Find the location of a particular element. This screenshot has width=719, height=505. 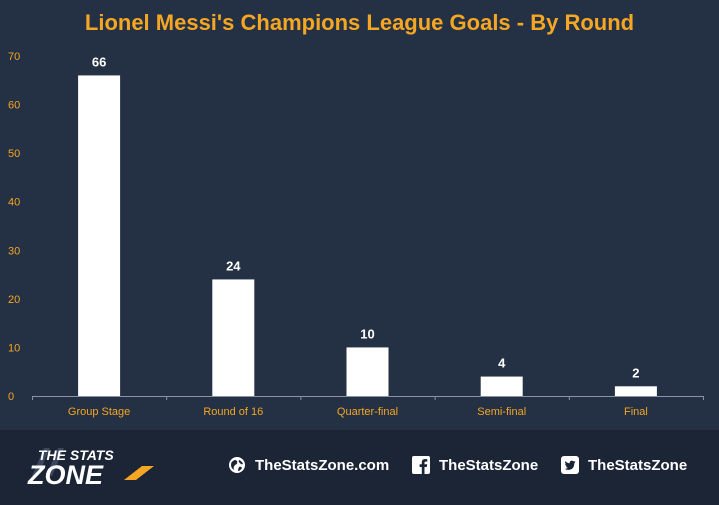

value-label: 66 is located at coordinates (99, 61).